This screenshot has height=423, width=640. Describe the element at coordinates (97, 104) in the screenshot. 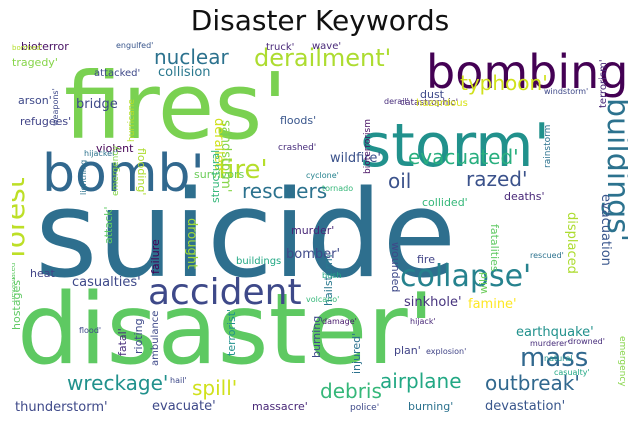

I see `word-cloud-word: bridge` at that location.